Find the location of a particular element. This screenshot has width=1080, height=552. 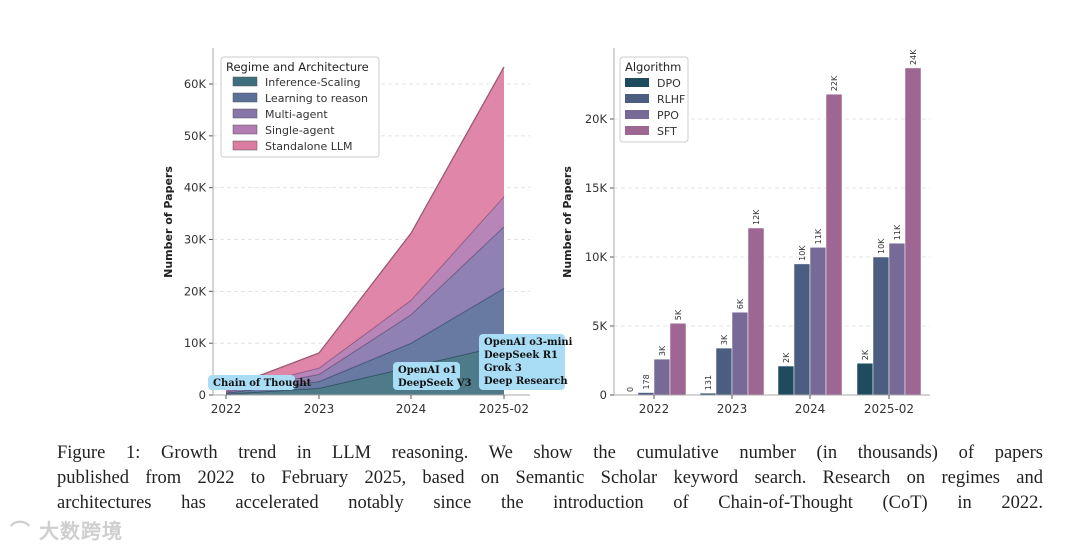

bar-value-label: 178 is located at coordinates (646, 381).